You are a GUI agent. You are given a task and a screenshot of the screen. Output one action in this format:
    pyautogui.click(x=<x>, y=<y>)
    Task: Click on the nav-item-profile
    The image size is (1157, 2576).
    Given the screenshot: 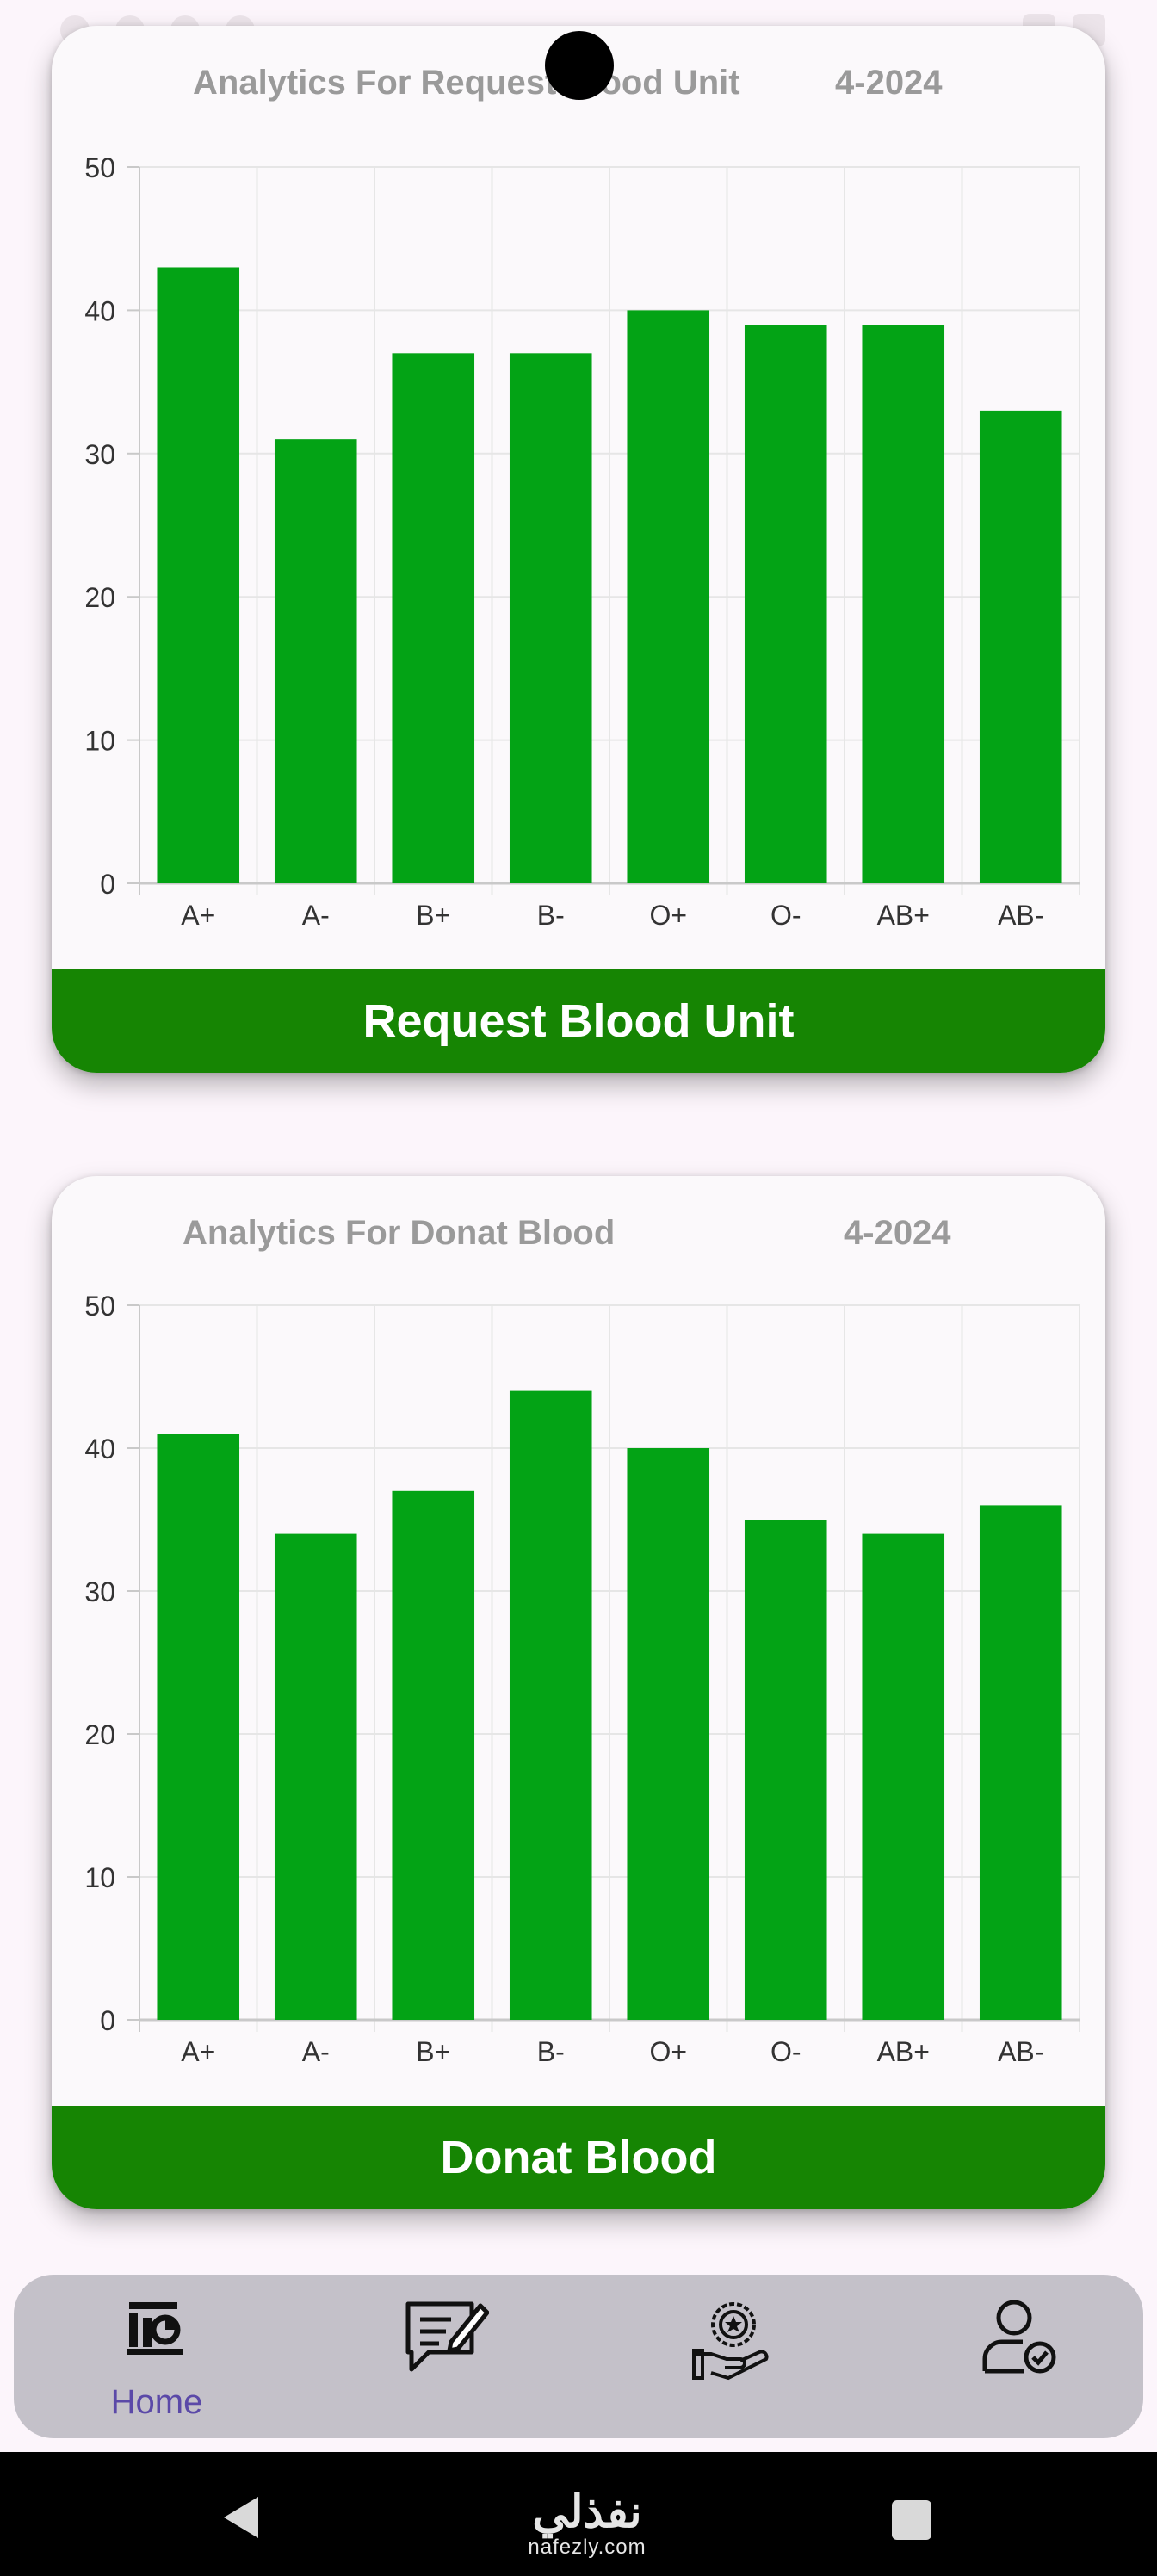 What is the action you would take?
    pyautogui.click(x=1021, y=2359)
    